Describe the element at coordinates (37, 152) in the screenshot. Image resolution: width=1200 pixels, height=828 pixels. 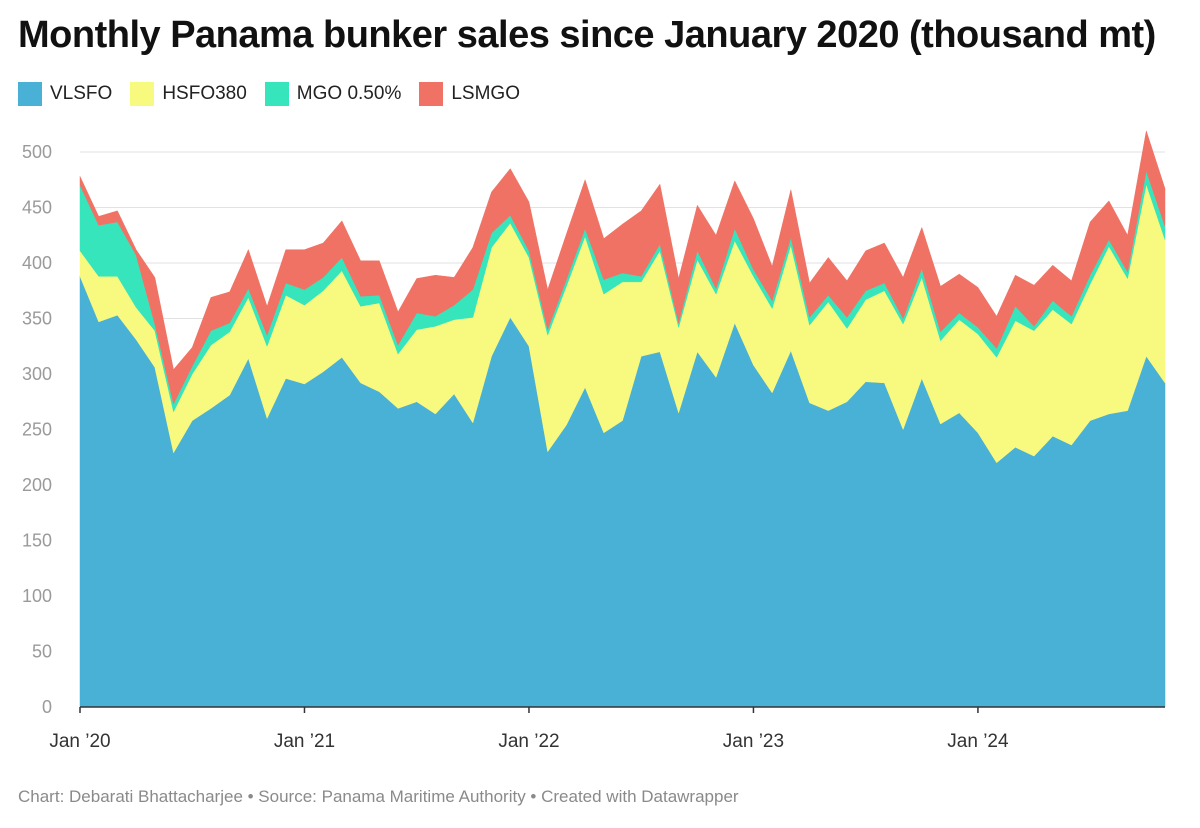
I see `y-tick-label-500: 500` at that location.